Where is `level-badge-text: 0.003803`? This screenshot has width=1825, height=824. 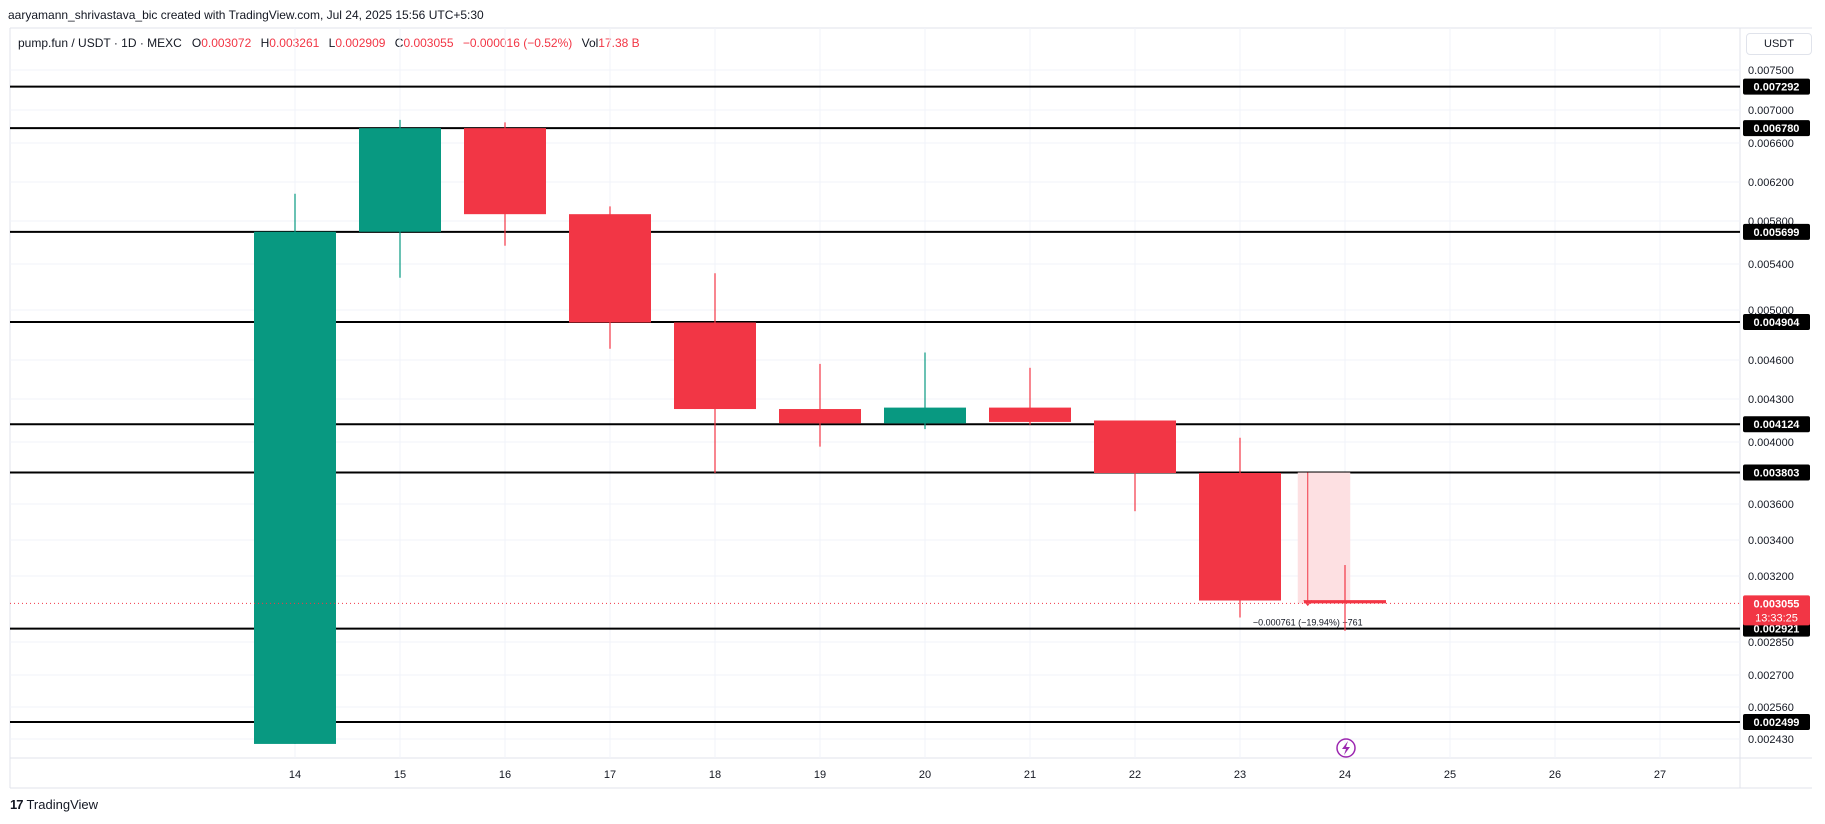 level-badge-text: 0.003803 is located at coordinates (1777, 474).